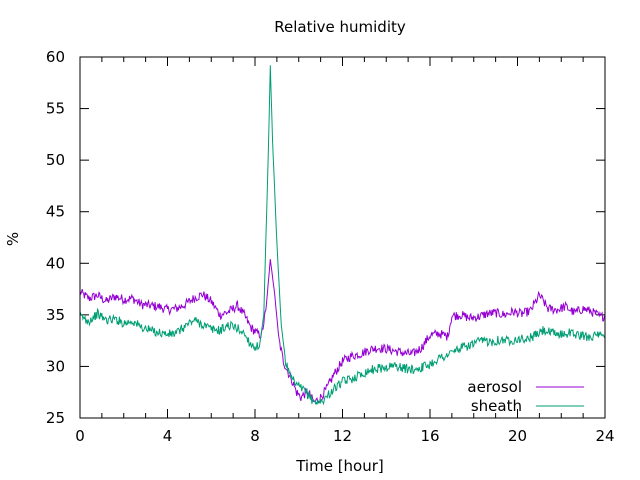 The image size is (640, 480). I want to click on chart-title: Relative humidity, so click(340, 27).